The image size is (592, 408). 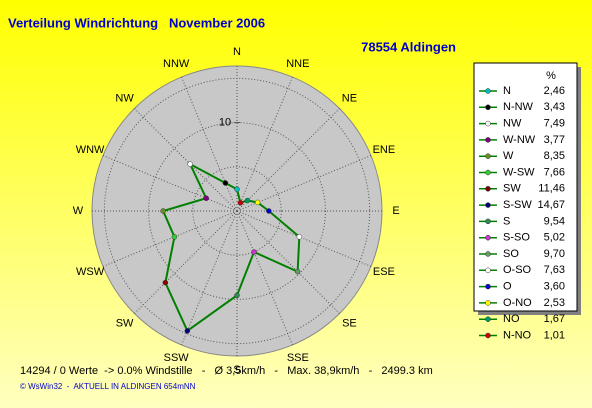 I want to click on legend-value: 7,49, so click(x=554, y=124).